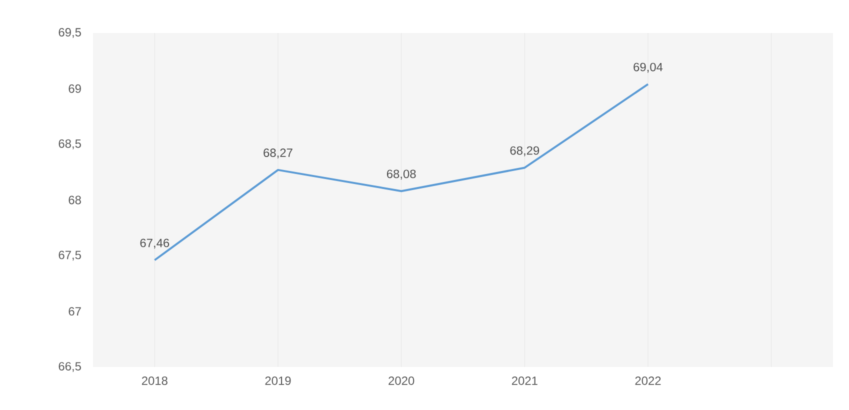  What do you see at coordinates (648, 67) in the screenshot?
I see `data-label: 69,04` at bounding box center [648, 67].